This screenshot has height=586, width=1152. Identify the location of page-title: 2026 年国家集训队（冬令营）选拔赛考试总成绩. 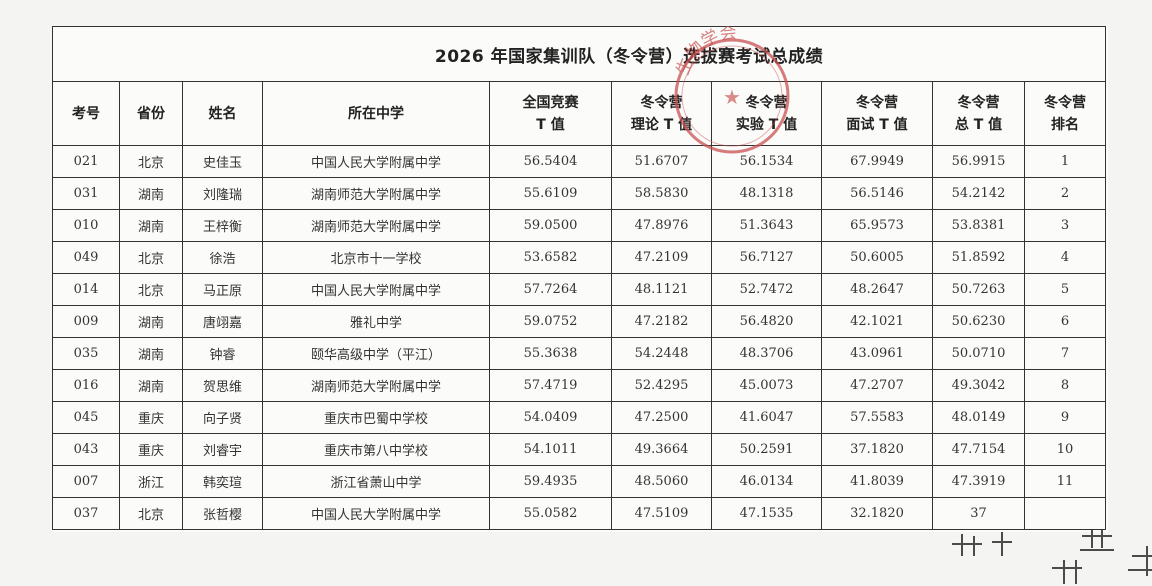
(629, 56).